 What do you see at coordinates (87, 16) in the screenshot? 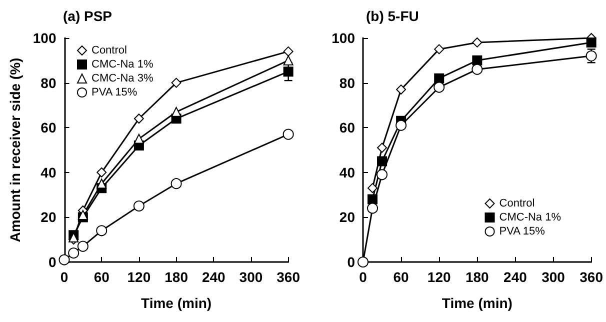
I see `chart-title: (a) PSP` at bounding box center [87, 16].